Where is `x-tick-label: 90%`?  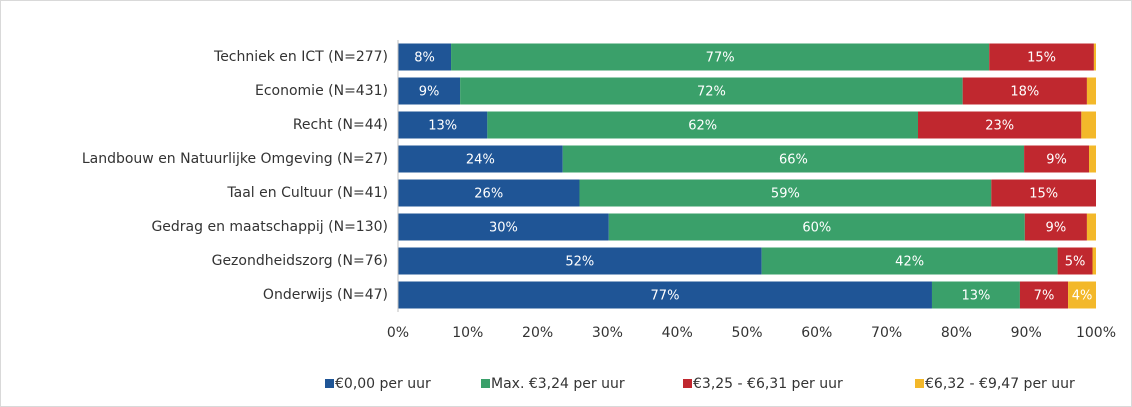
x-tick-label: 90% is located at coordinates (1026, 333).